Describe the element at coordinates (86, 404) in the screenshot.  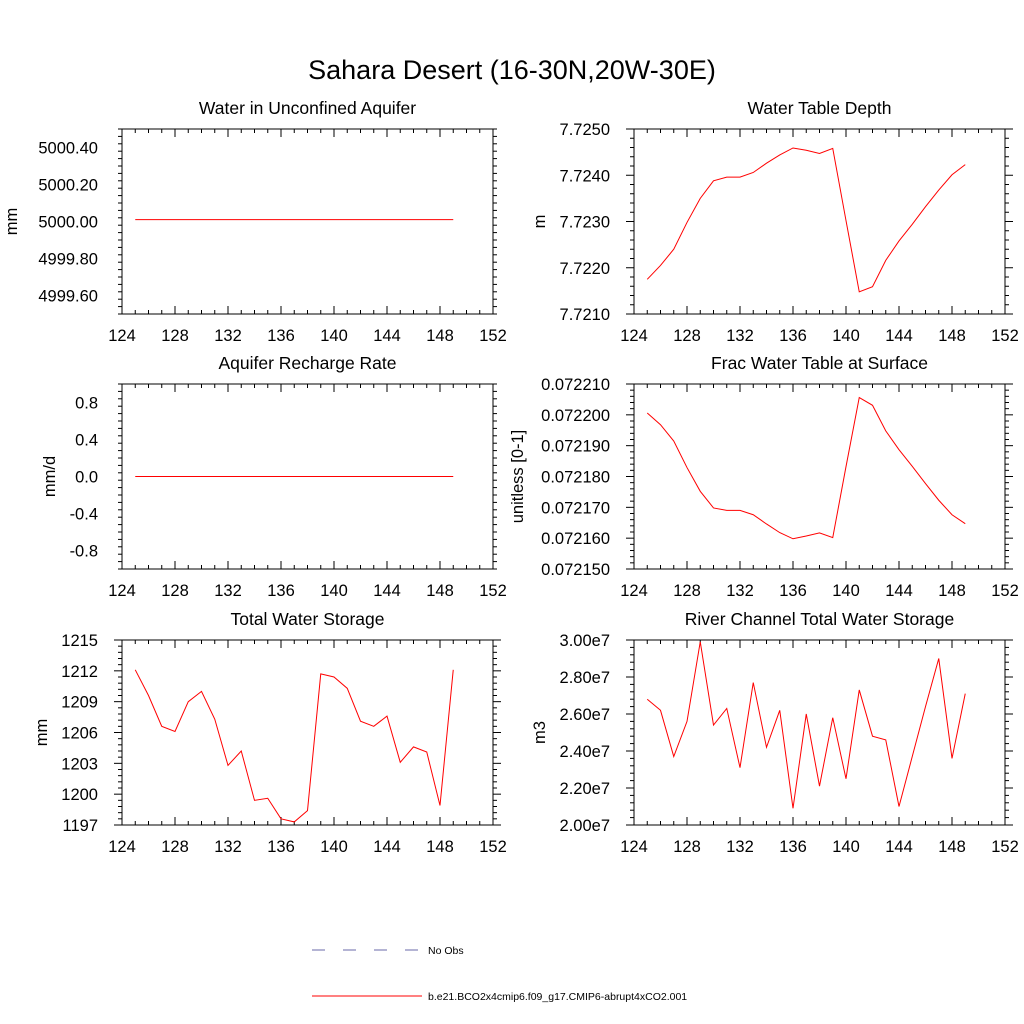
I see `y-tick-label: 0.8` at that location.